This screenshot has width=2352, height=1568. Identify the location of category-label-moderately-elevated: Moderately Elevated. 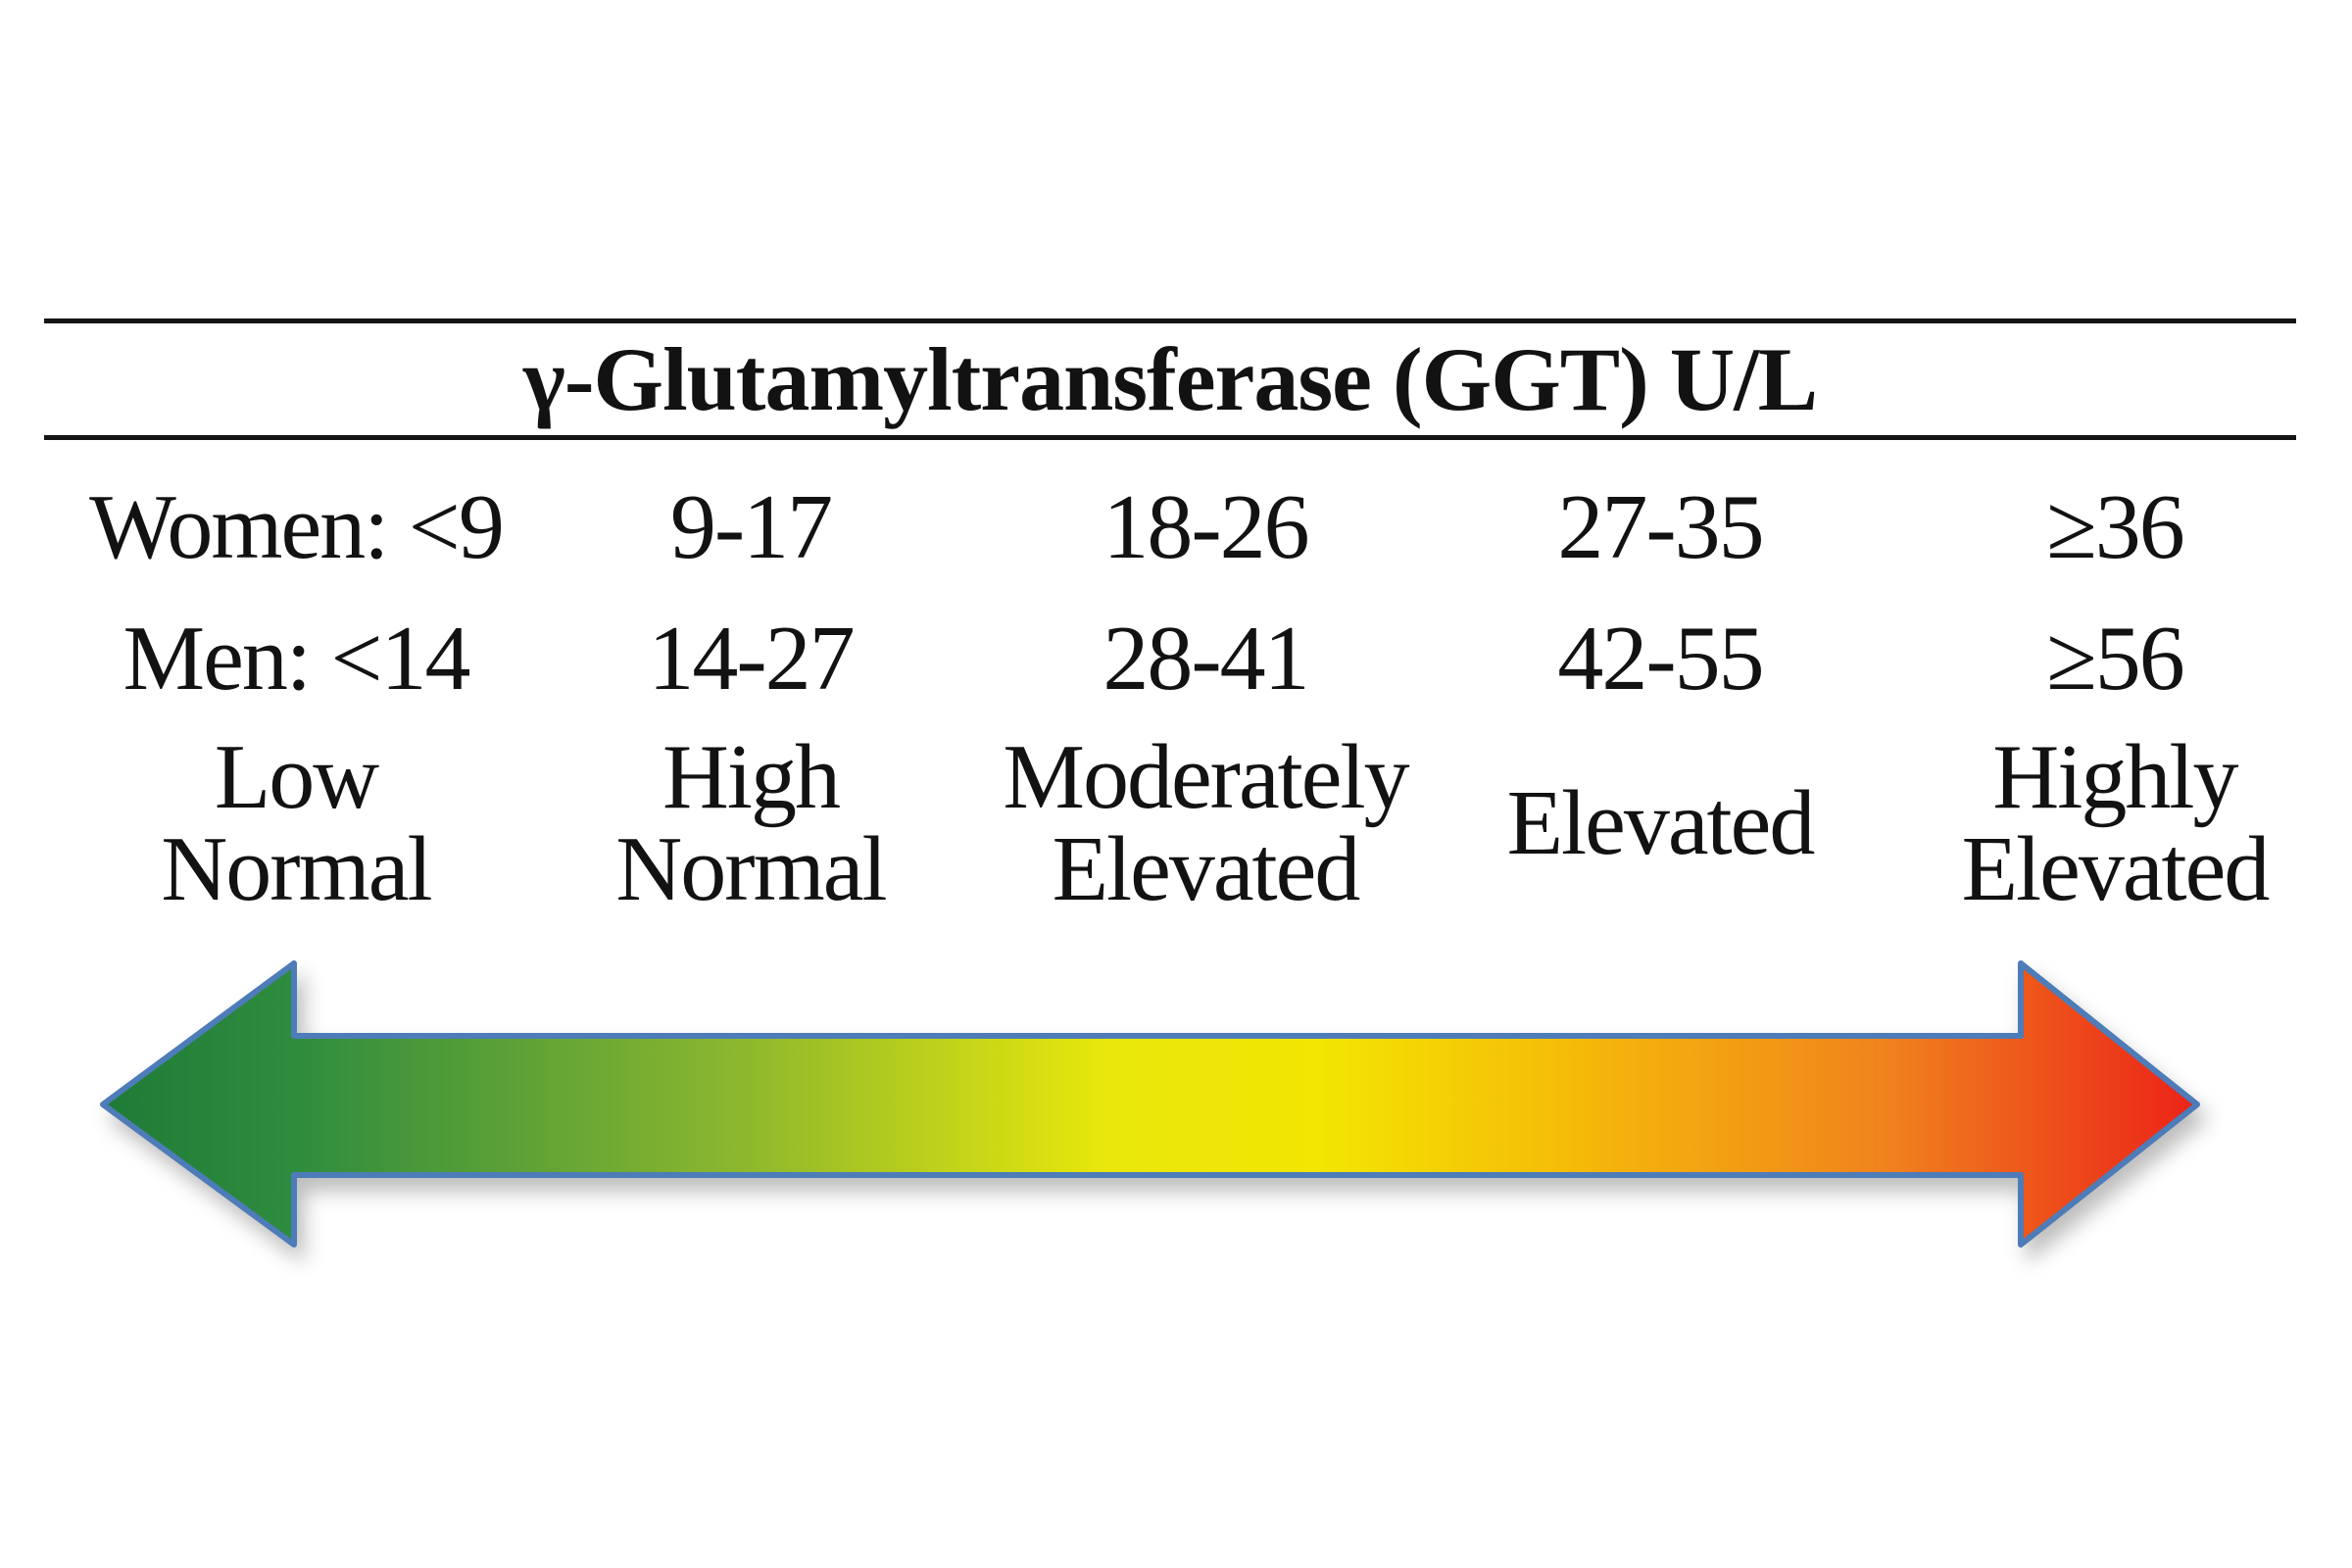
(1206, 822).